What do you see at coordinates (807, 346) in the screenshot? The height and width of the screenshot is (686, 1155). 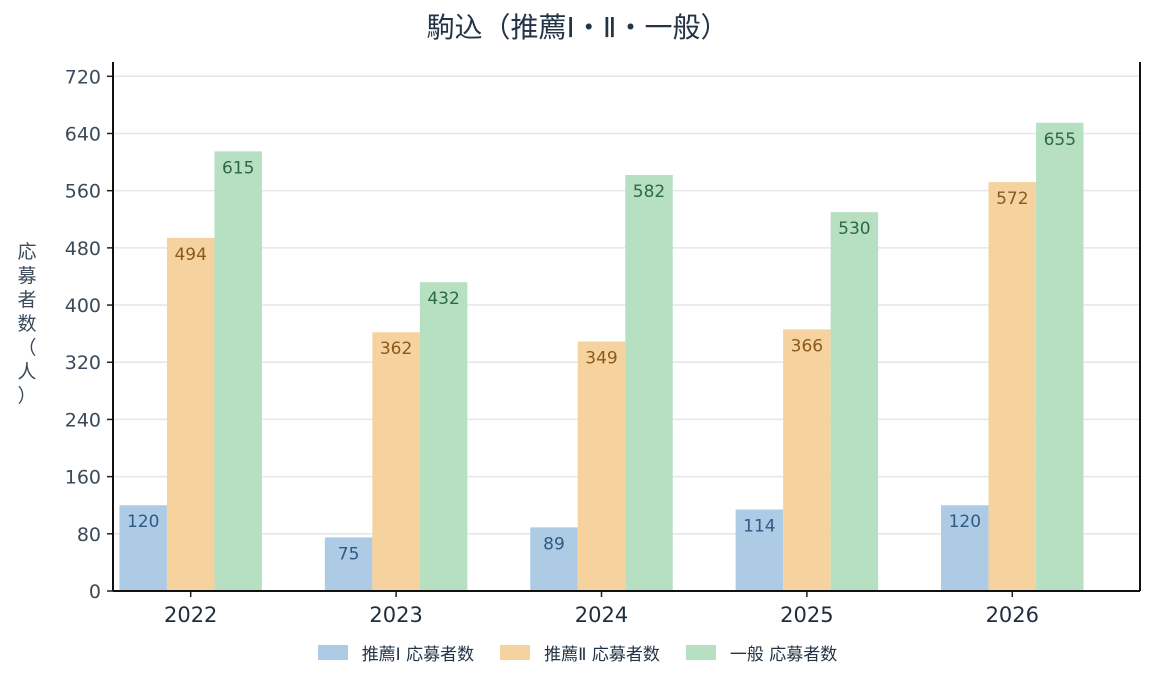 I see `data-label: 366` at bounding box center [807, 346].